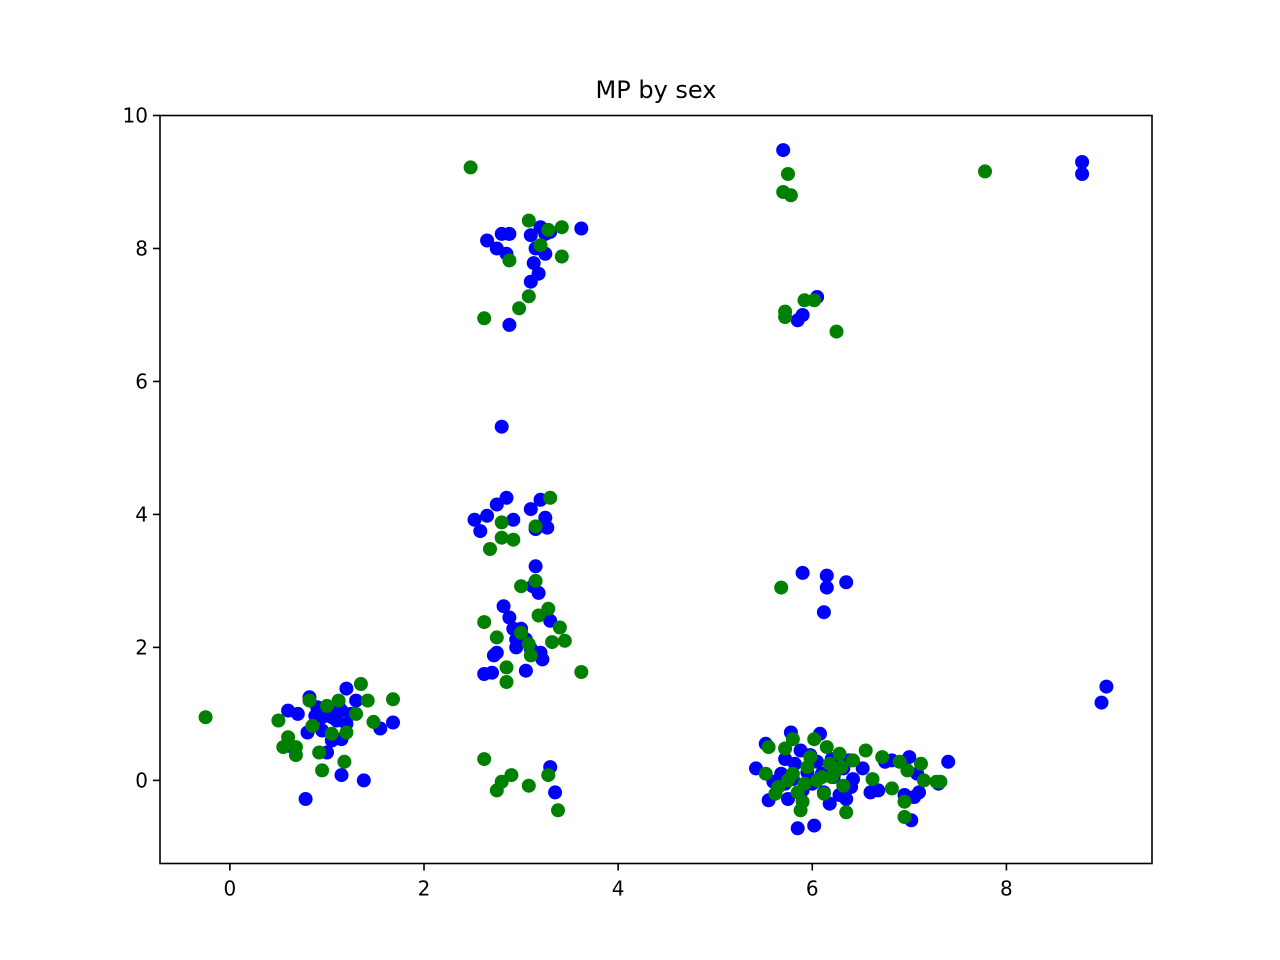  I want to click on y-tick-label: 0, so click(141, 780).